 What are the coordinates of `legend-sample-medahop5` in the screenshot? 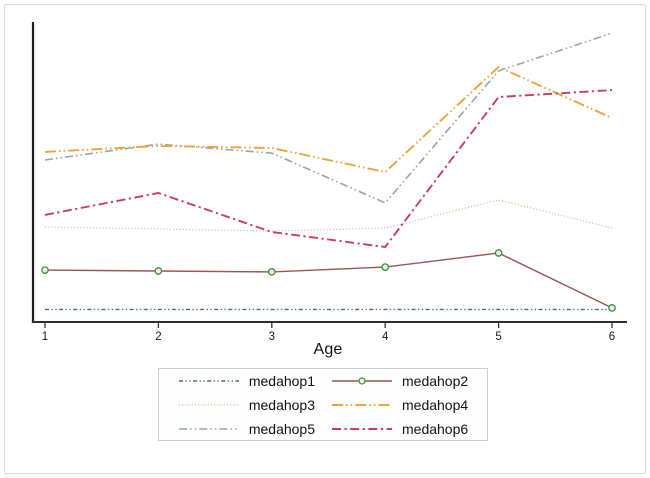 It's located at (208, 428).